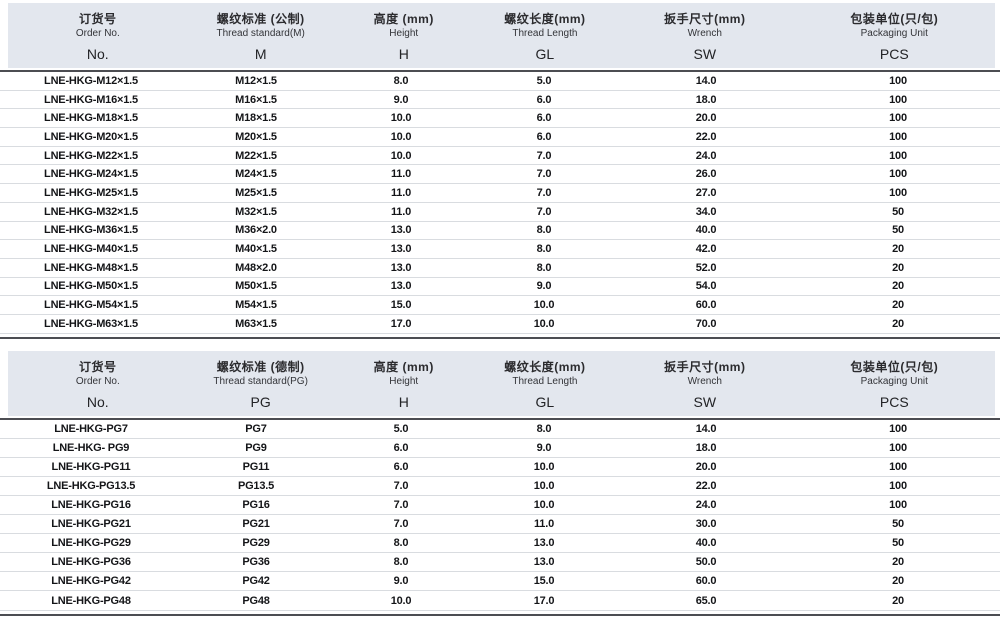  Describe the element at coordinates (500, 525) in the screenshot. I see `table-row: LNE-HKG-PG21 PG21 7.0 11.0 30.0 50` at that location.